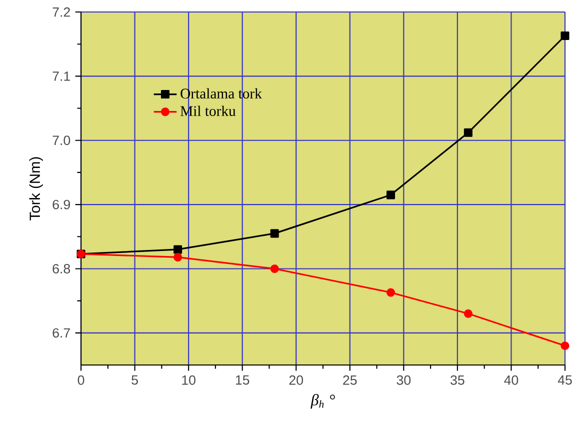  I want to click on x-tick-label: 20, so click(296, 380).